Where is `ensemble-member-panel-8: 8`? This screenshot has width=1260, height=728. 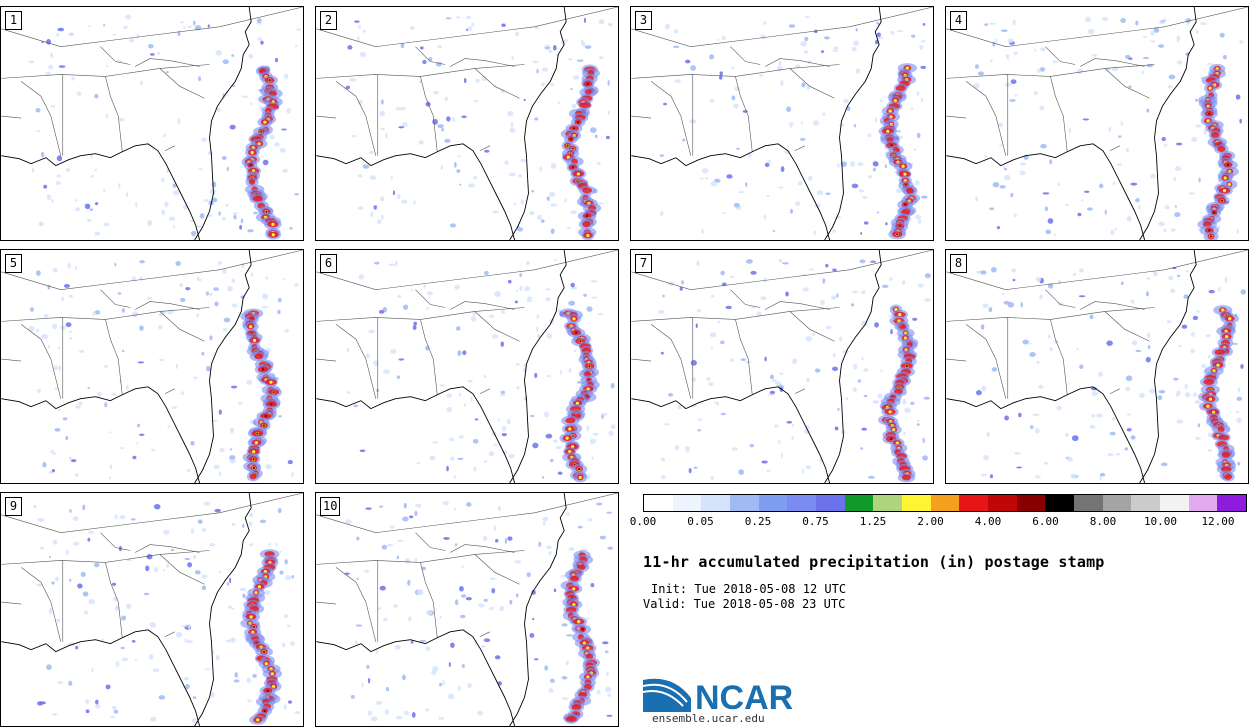 ensemble-member-panel-8: 8 is located at coordinates (1097, 366).